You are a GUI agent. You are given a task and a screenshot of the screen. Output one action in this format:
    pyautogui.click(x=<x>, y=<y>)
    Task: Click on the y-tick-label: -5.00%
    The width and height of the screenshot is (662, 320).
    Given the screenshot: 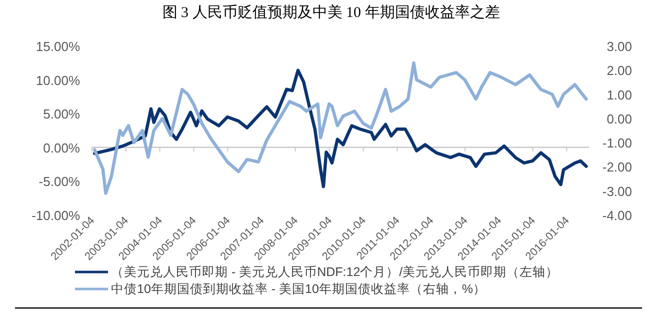 What is the action you would take?
    pyautogui.click(x=59, y=182)
    